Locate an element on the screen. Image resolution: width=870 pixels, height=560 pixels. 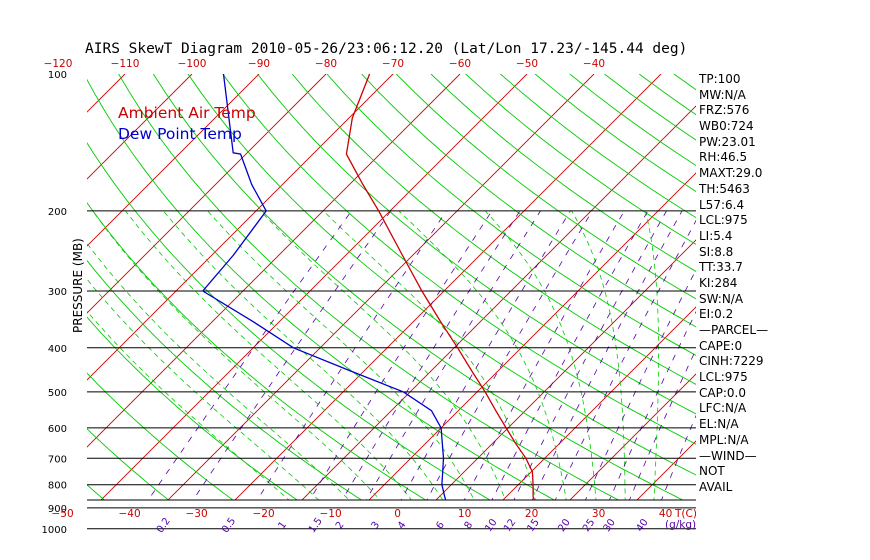
top-temp-tick-label: −90 is located at coordinates (259, 64).